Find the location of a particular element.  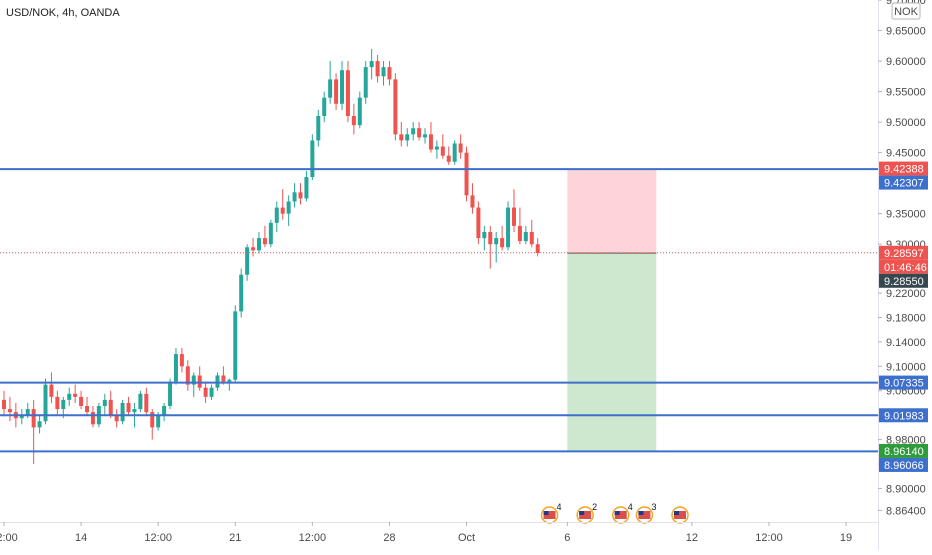

price-label-bg is located at coordinates (903, 450).